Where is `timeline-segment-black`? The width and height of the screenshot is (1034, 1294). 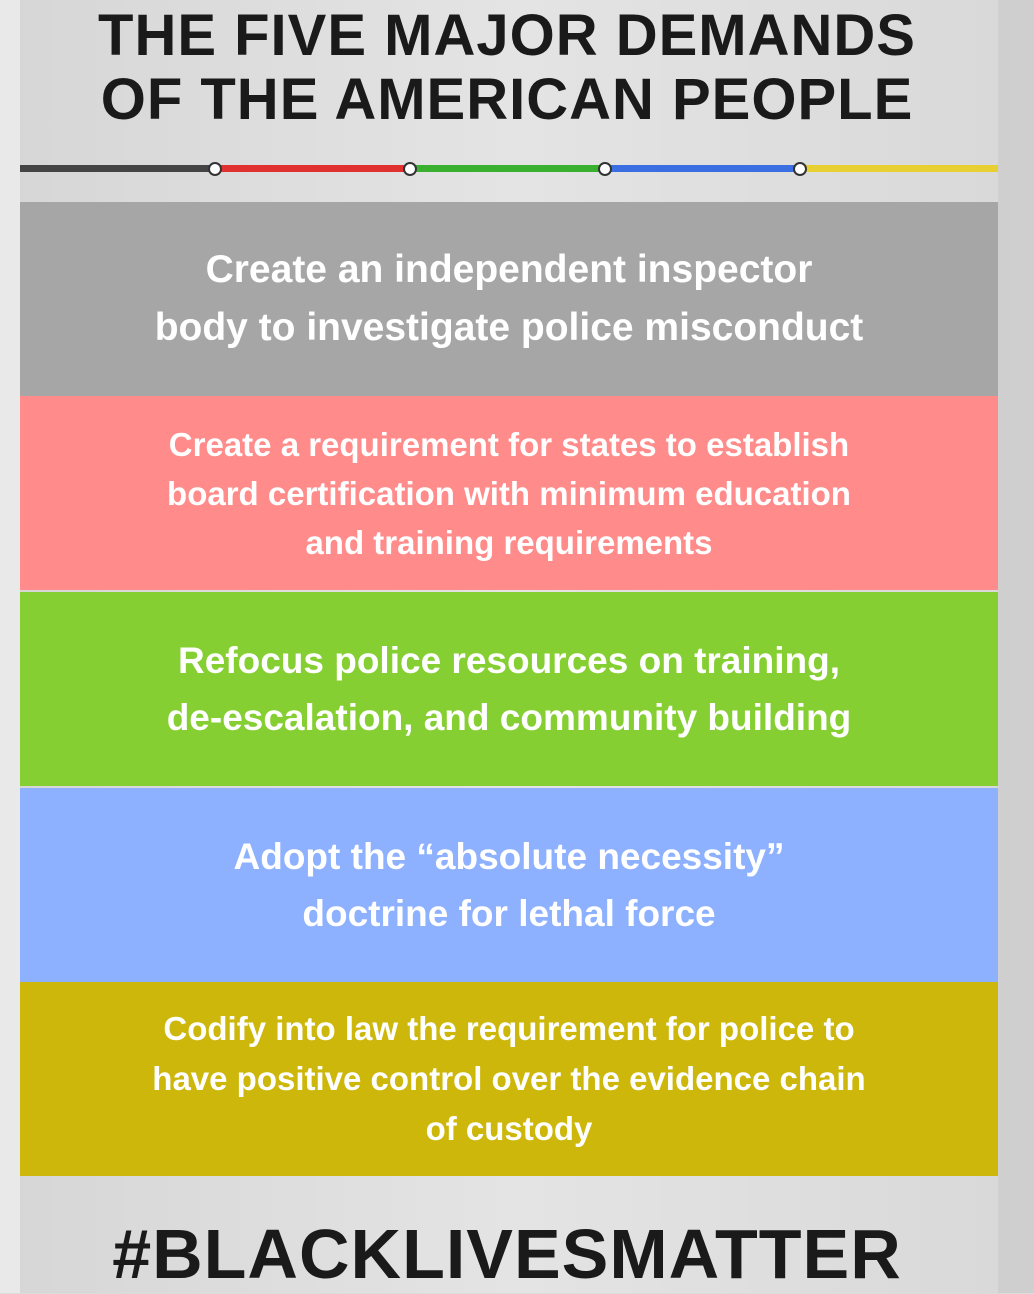
timeline-segment-black is located at coordinates (117, 168).